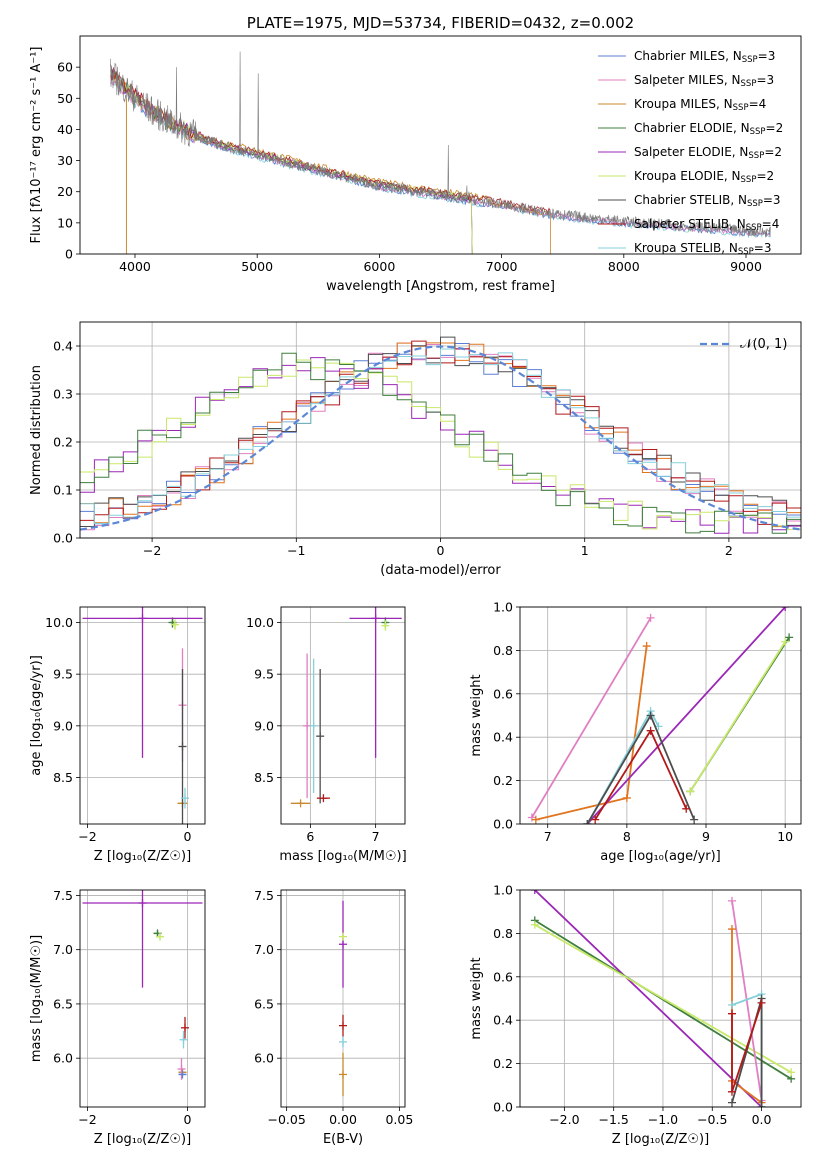 This screenshot has height=1170, width=819. What do you see at coordinates (706, 225) in the screenshot?
I see `legend-entry: Salpeter STELIB, NSSP=4` at bounding box center [706, 225].